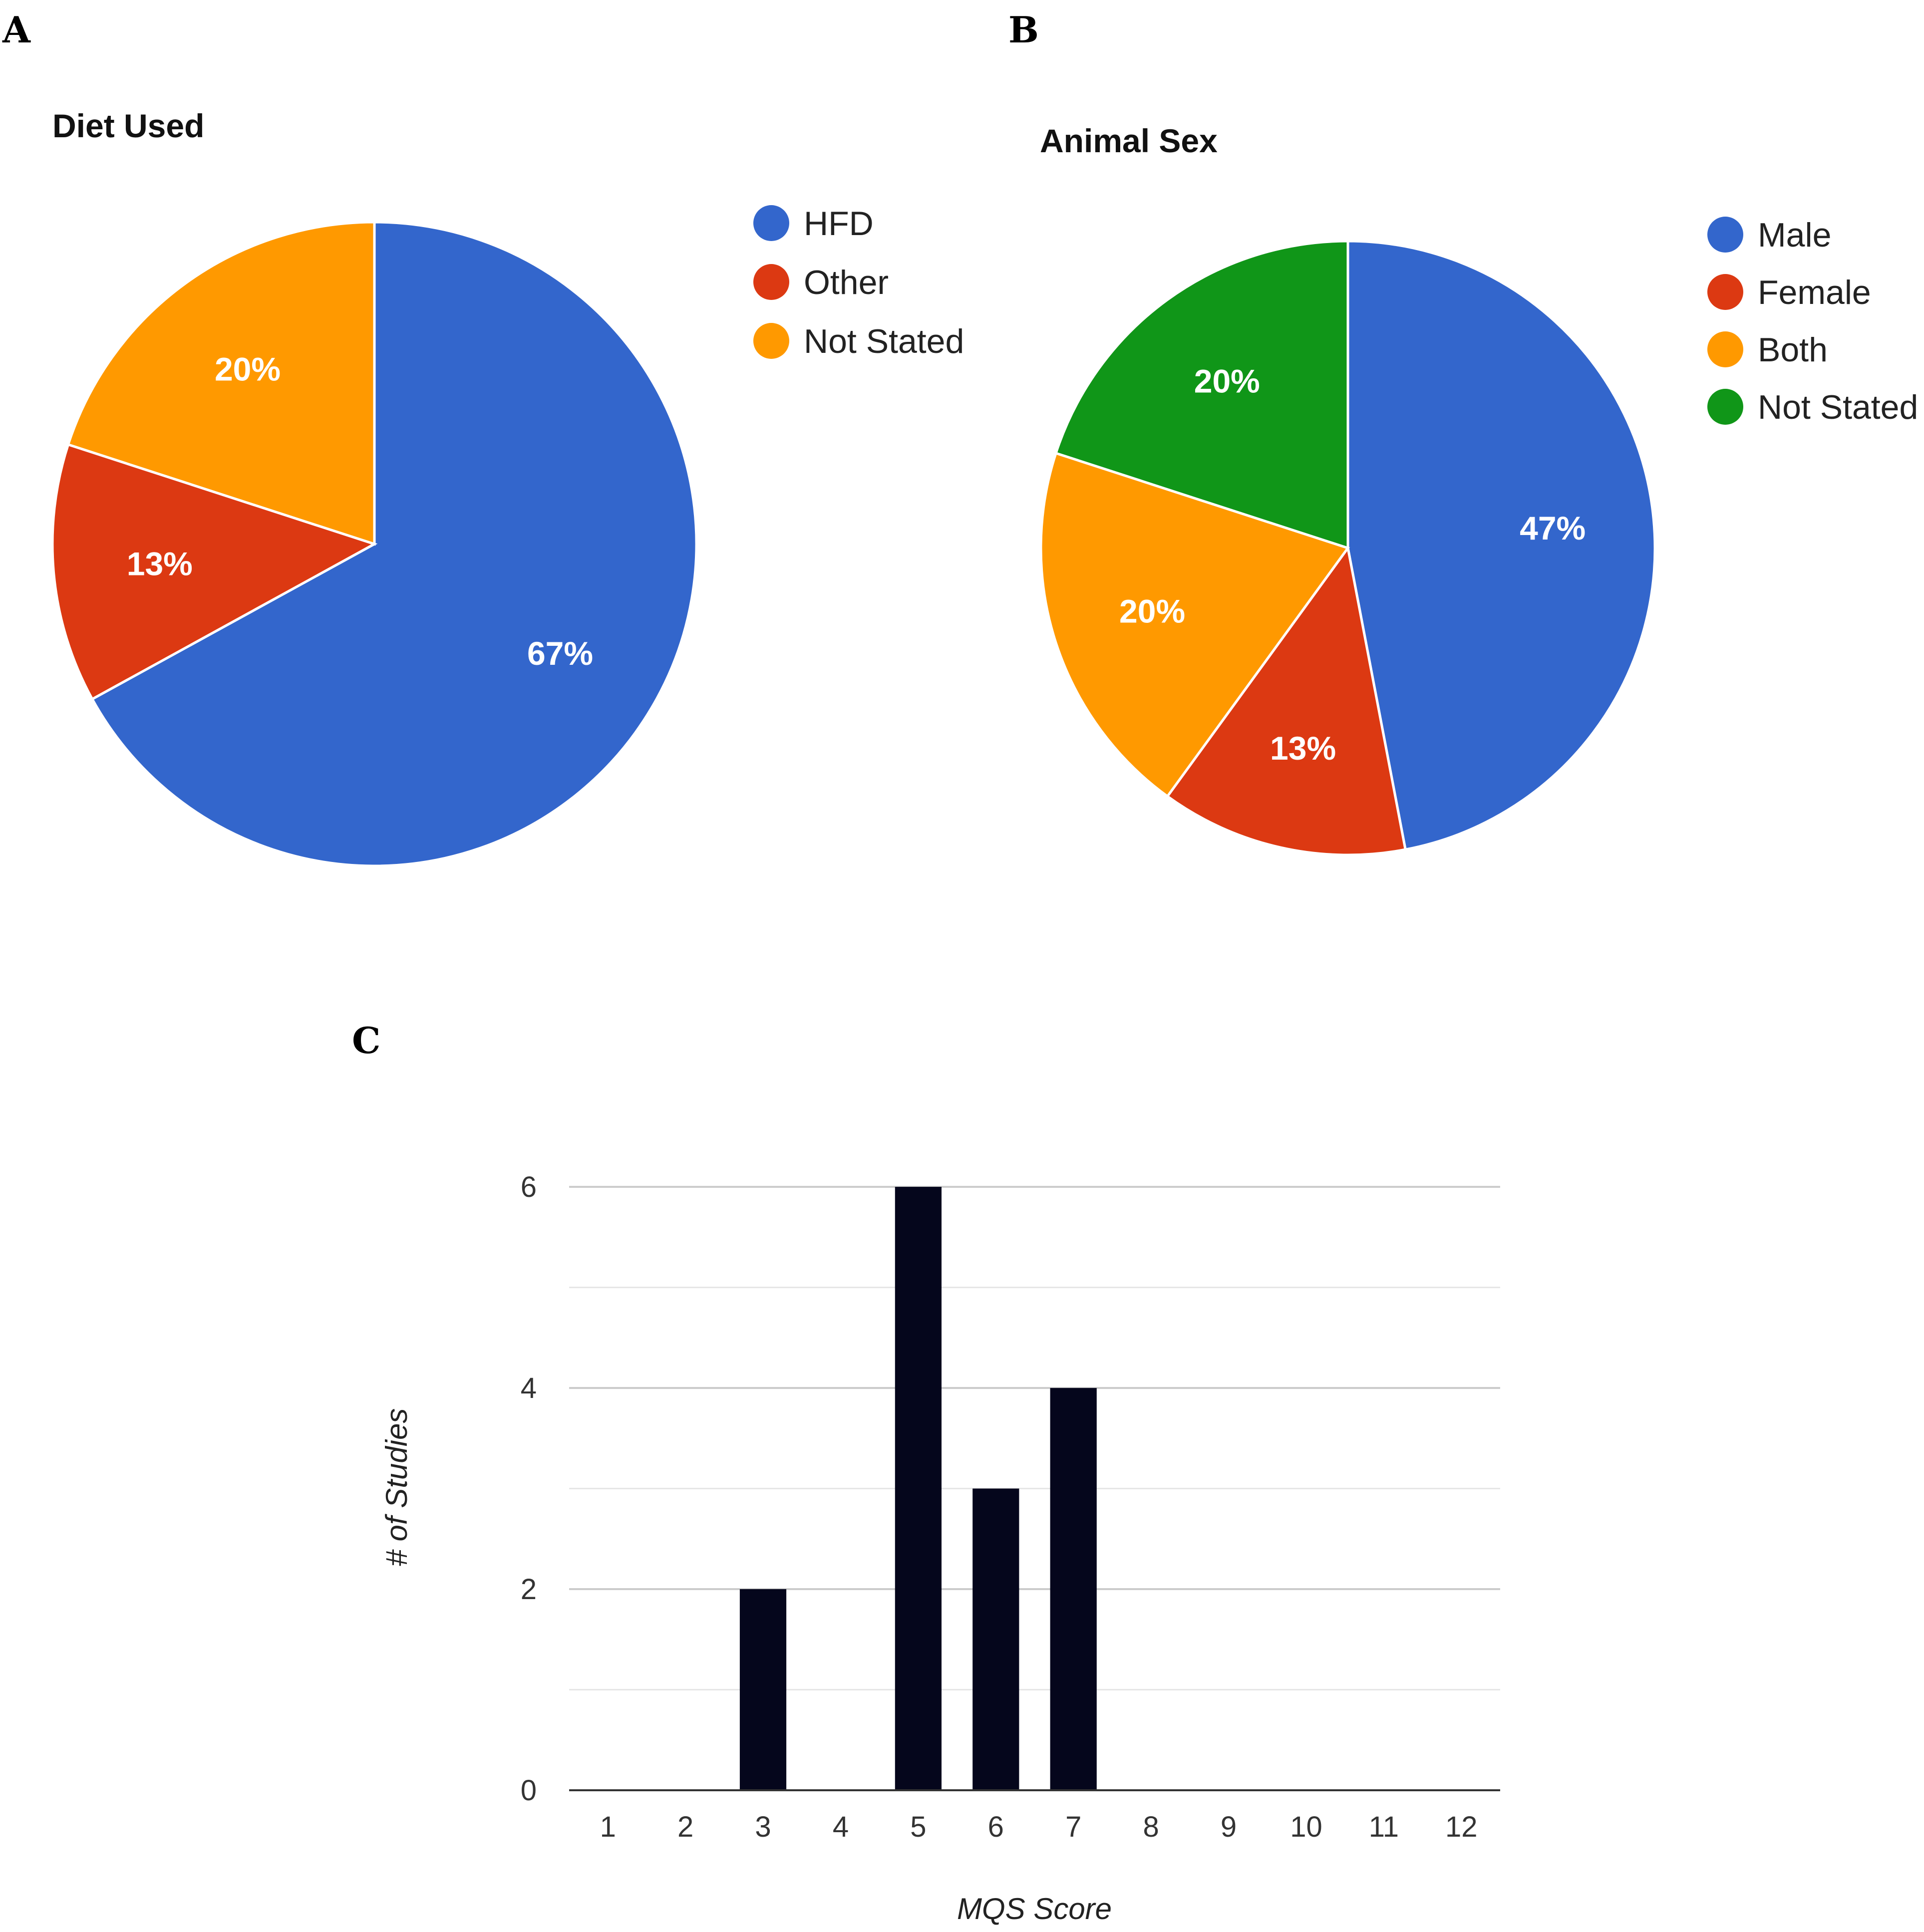  What do you see at coordinates (763, 1827) in the screenshot?
I see `x-tick-3: 3` at bounding box center [763, 1827].